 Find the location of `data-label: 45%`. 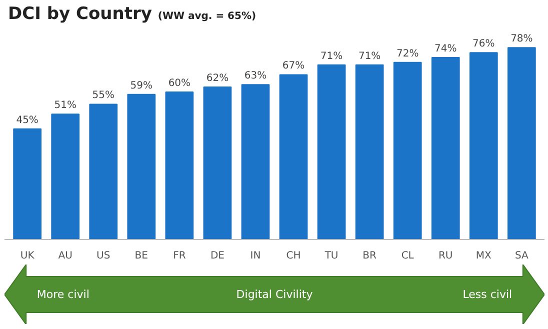

data-label: 45% is located at coordinates (27, 120).